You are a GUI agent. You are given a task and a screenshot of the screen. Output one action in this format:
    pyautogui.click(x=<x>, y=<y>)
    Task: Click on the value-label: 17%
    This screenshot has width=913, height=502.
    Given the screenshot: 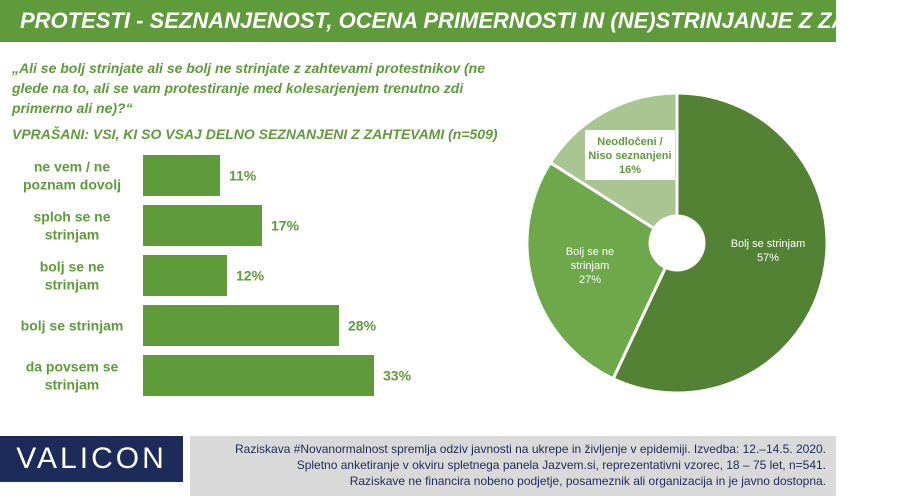 What is the action you would take?
    pyautogui.click(x=285, y=226)
    